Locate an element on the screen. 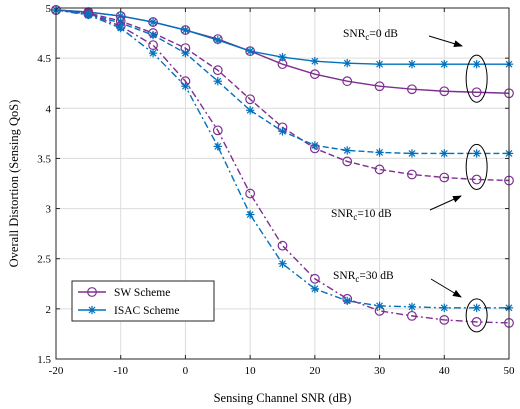 This screenshot has height=409, width=520. annotation-label: SNRc=10 dB is located at coordinates (361, 215).